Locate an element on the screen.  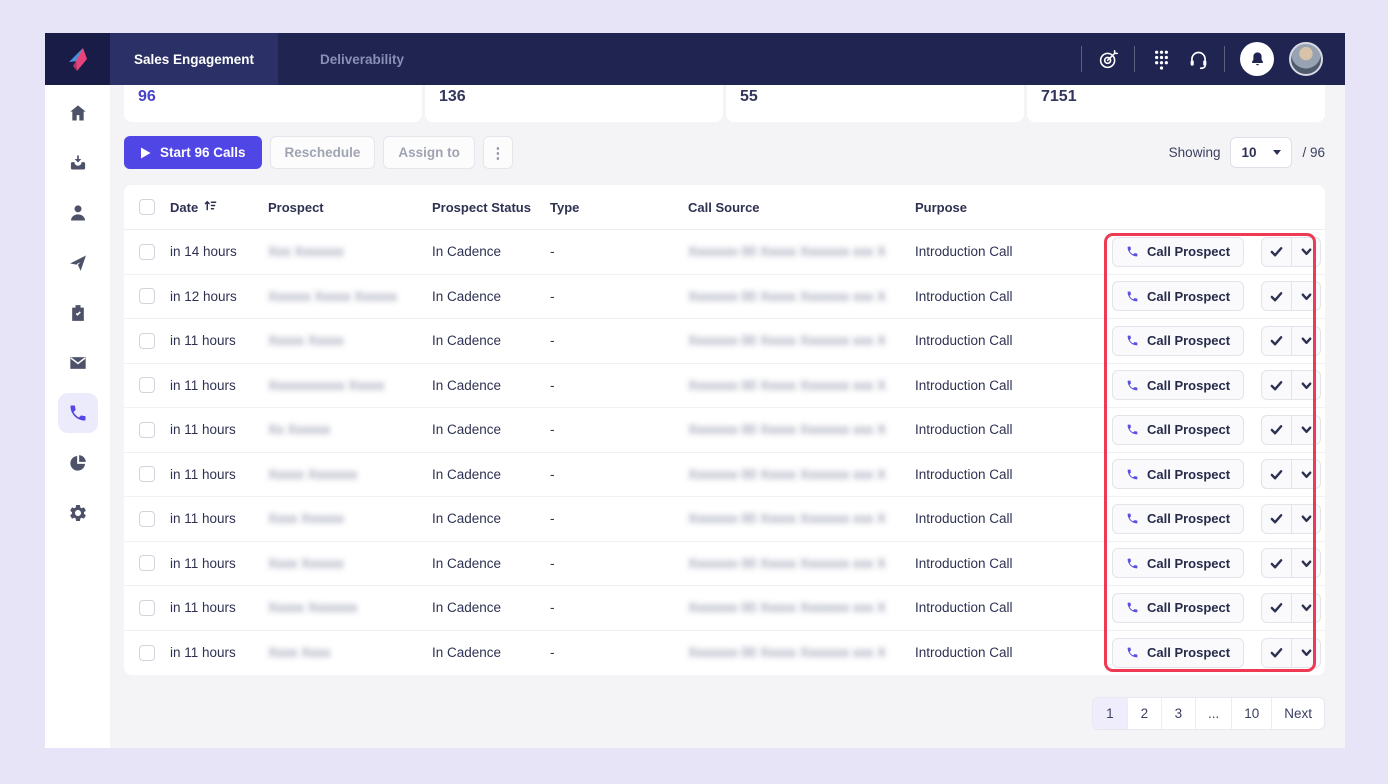
notifications-bell-button is located at coordinates (1257, 59).